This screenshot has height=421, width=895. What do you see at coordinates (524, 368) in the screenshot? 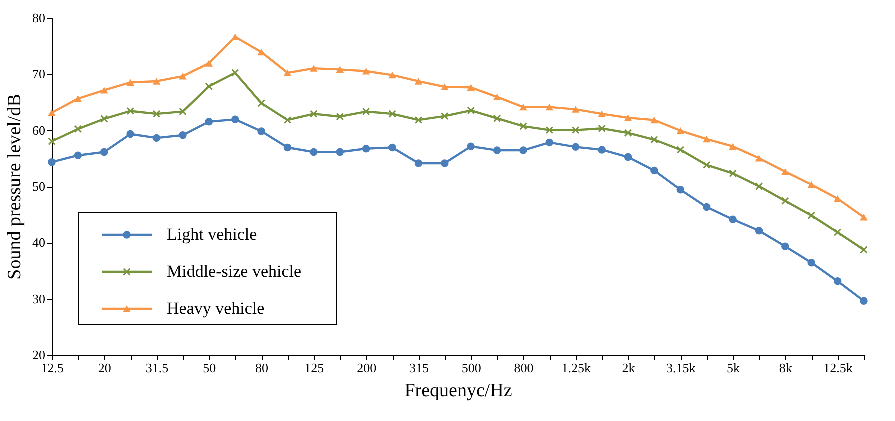
I see `x-tick-label: 800` at bounding box center [524, 368].